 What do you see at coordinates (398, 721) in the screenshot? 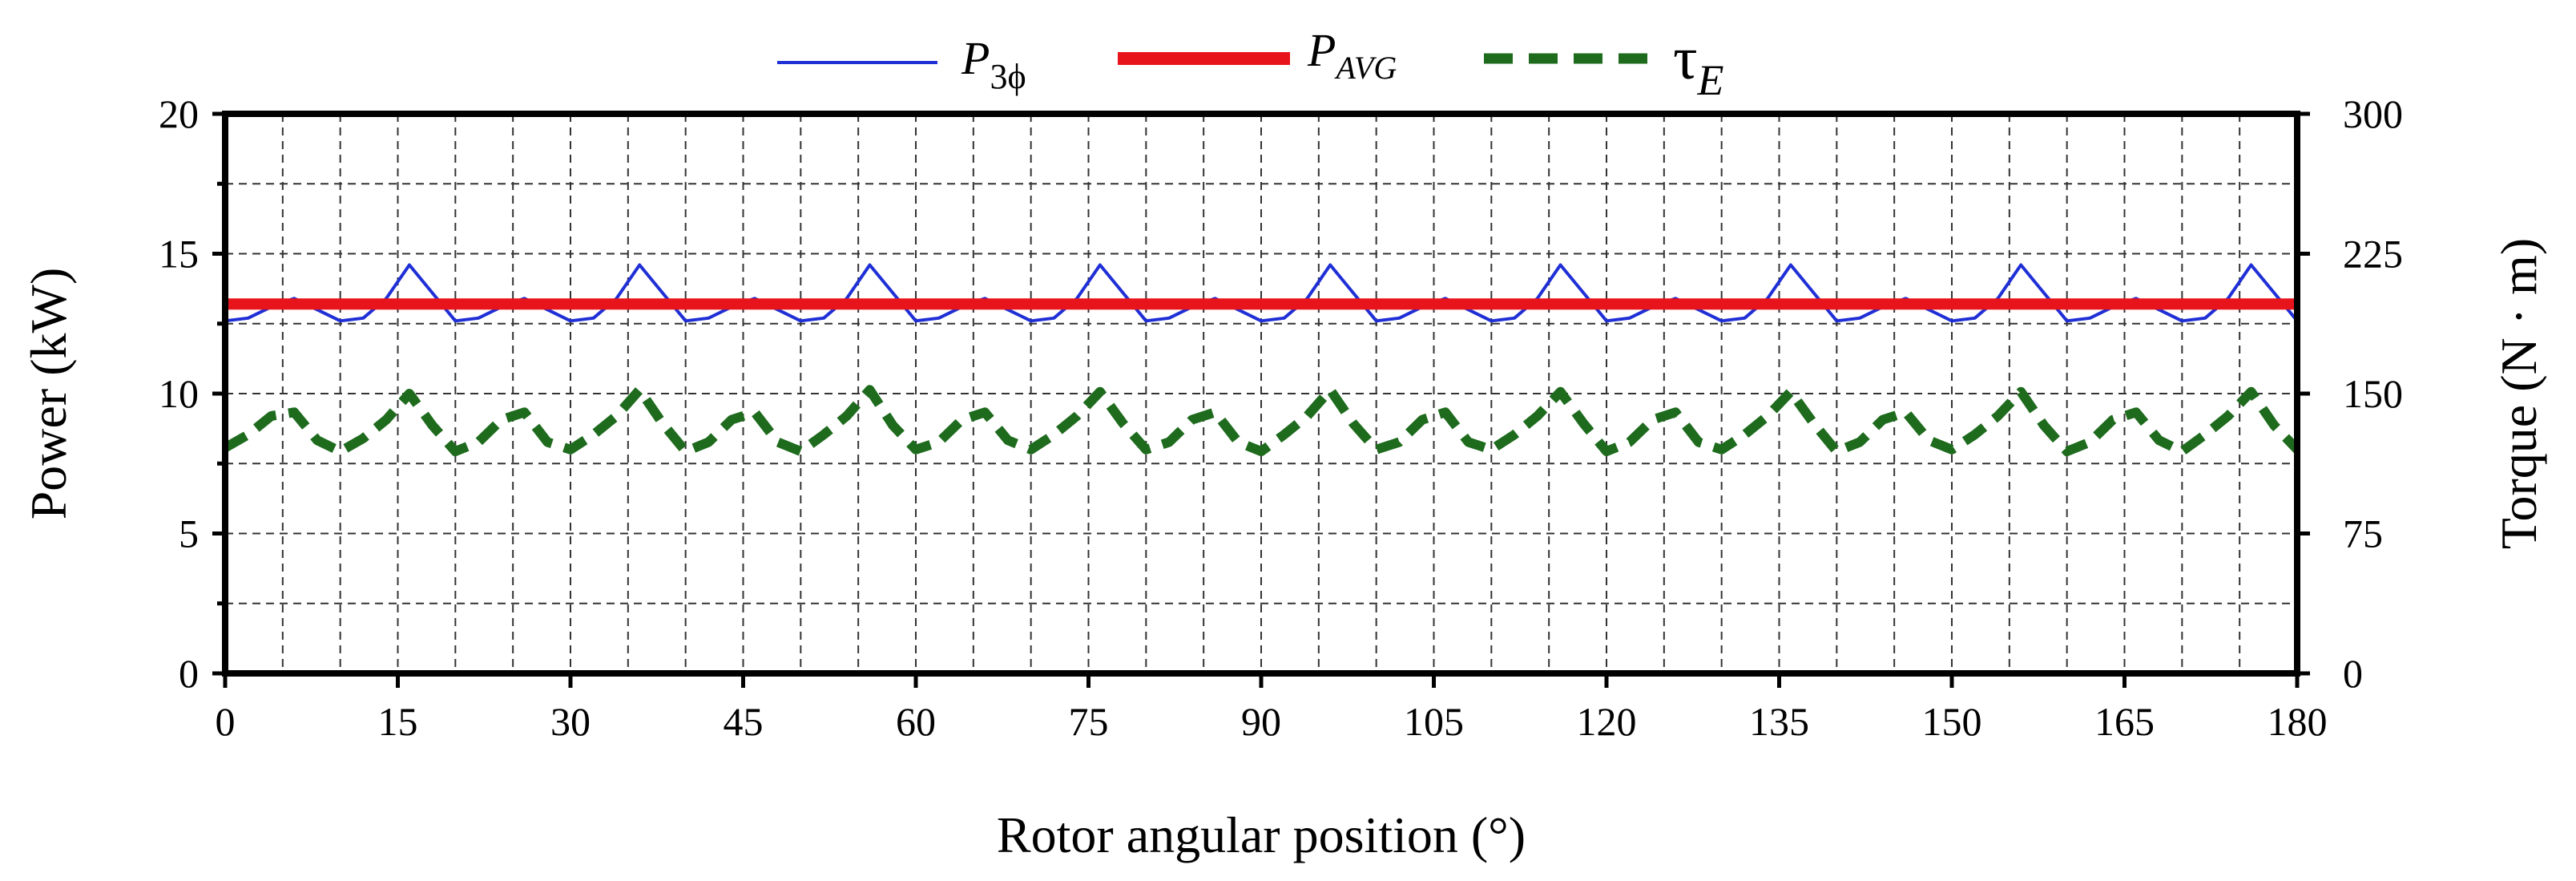
I see `x-tick-label: 15` at bounding box center [398, 721].